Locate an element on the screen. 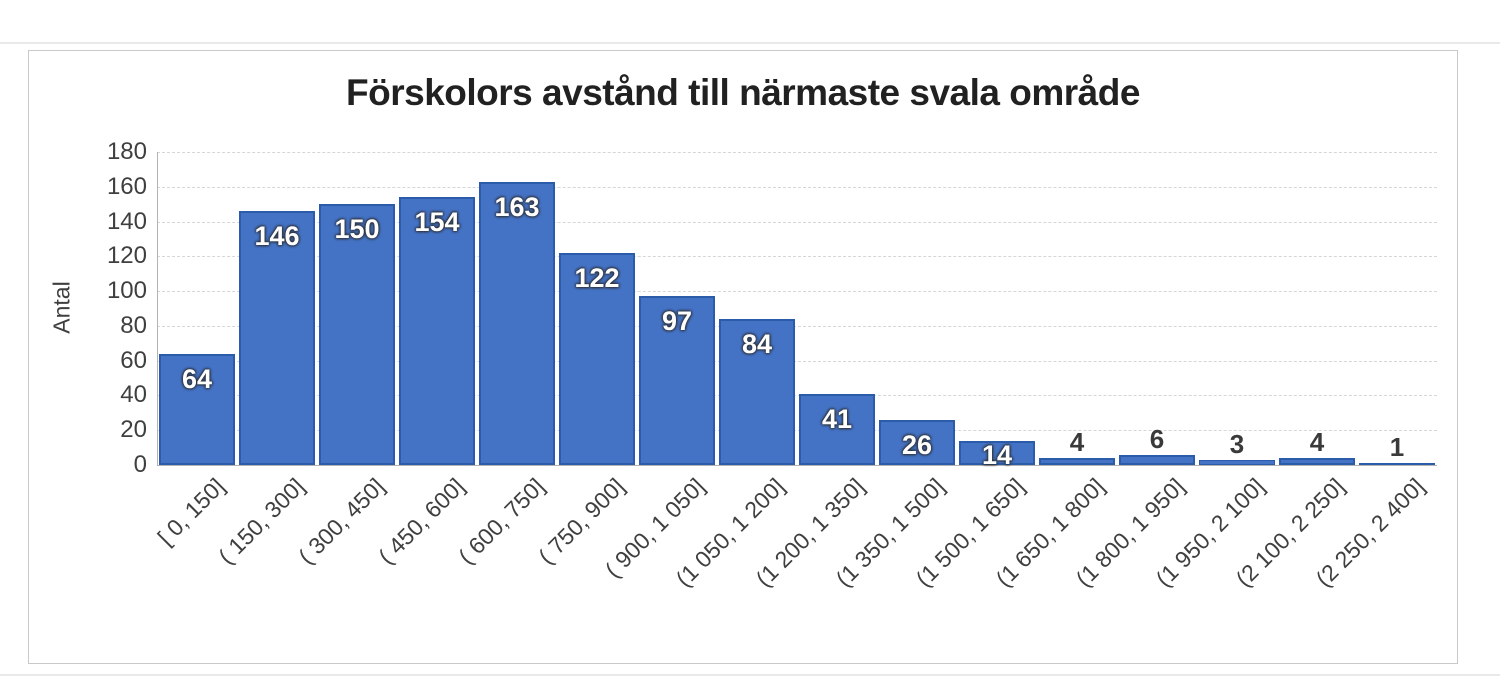 Image resolution: width=1500 pixels, height=696 pixels. bar: 97 is located at coordinates (677, 380).